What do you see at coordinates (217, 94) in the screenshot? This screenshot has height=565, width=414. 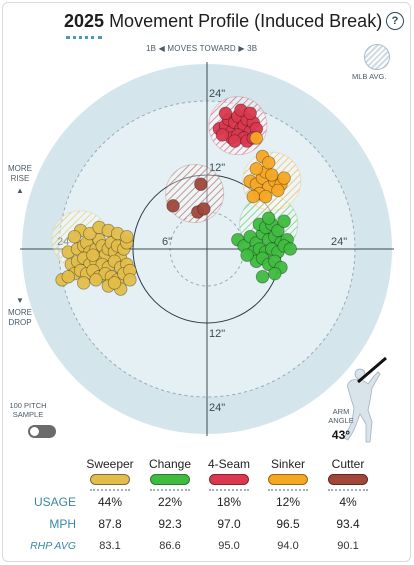 I see `tick-label-top-24: 24"` at bounding box center [217, 94].